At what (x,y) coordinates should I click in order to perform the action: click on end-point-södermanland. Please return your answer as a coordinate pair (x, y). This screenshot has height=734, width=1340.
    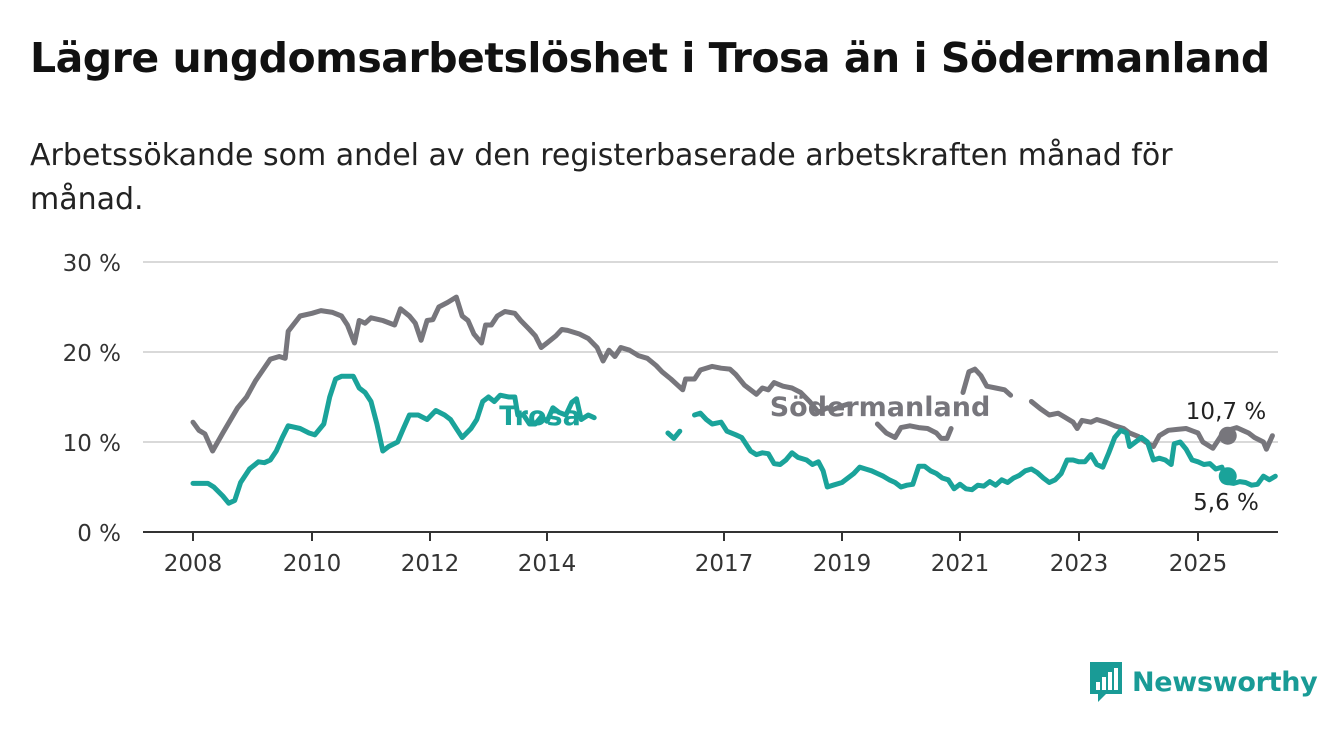
    Looking at the image, I should click on (1227, 435).